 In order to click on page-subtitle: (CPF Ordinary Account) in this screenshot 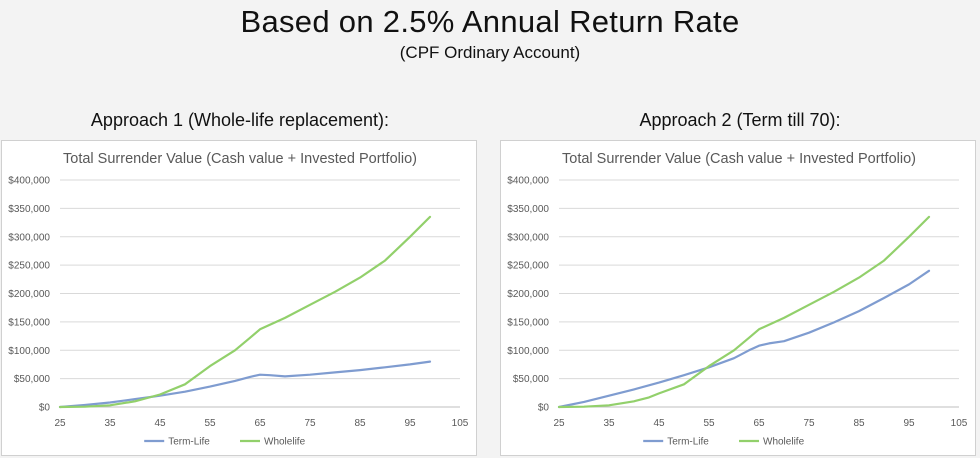, I will do `click(490, 52)`.